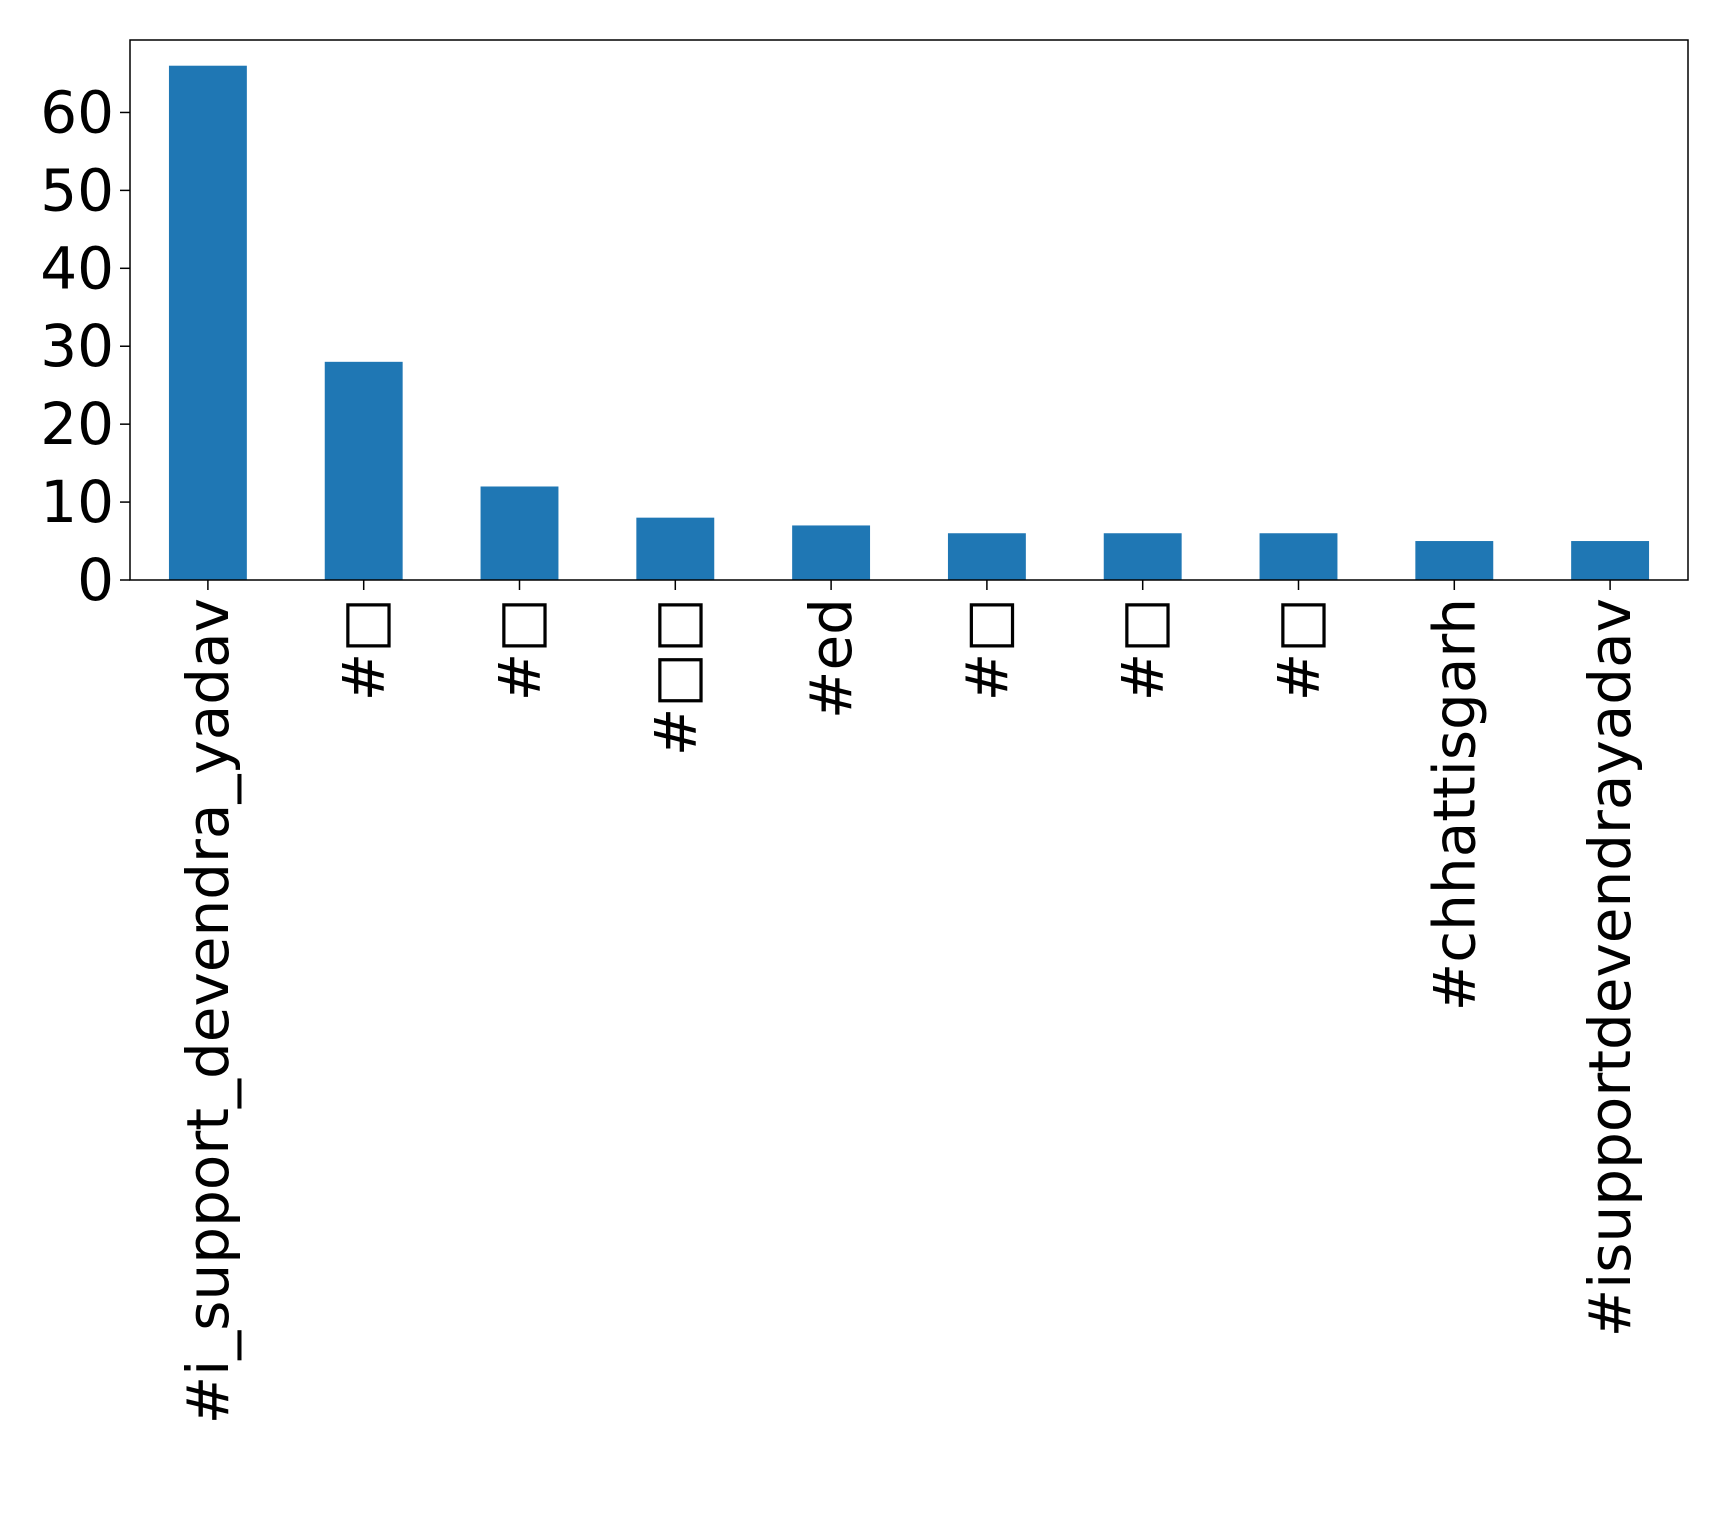 This screenshot has width=1719, height=1518. Describe the element at coordinates (77, 346) in the screenshot. I see `y-tick-label: 30` at that location.